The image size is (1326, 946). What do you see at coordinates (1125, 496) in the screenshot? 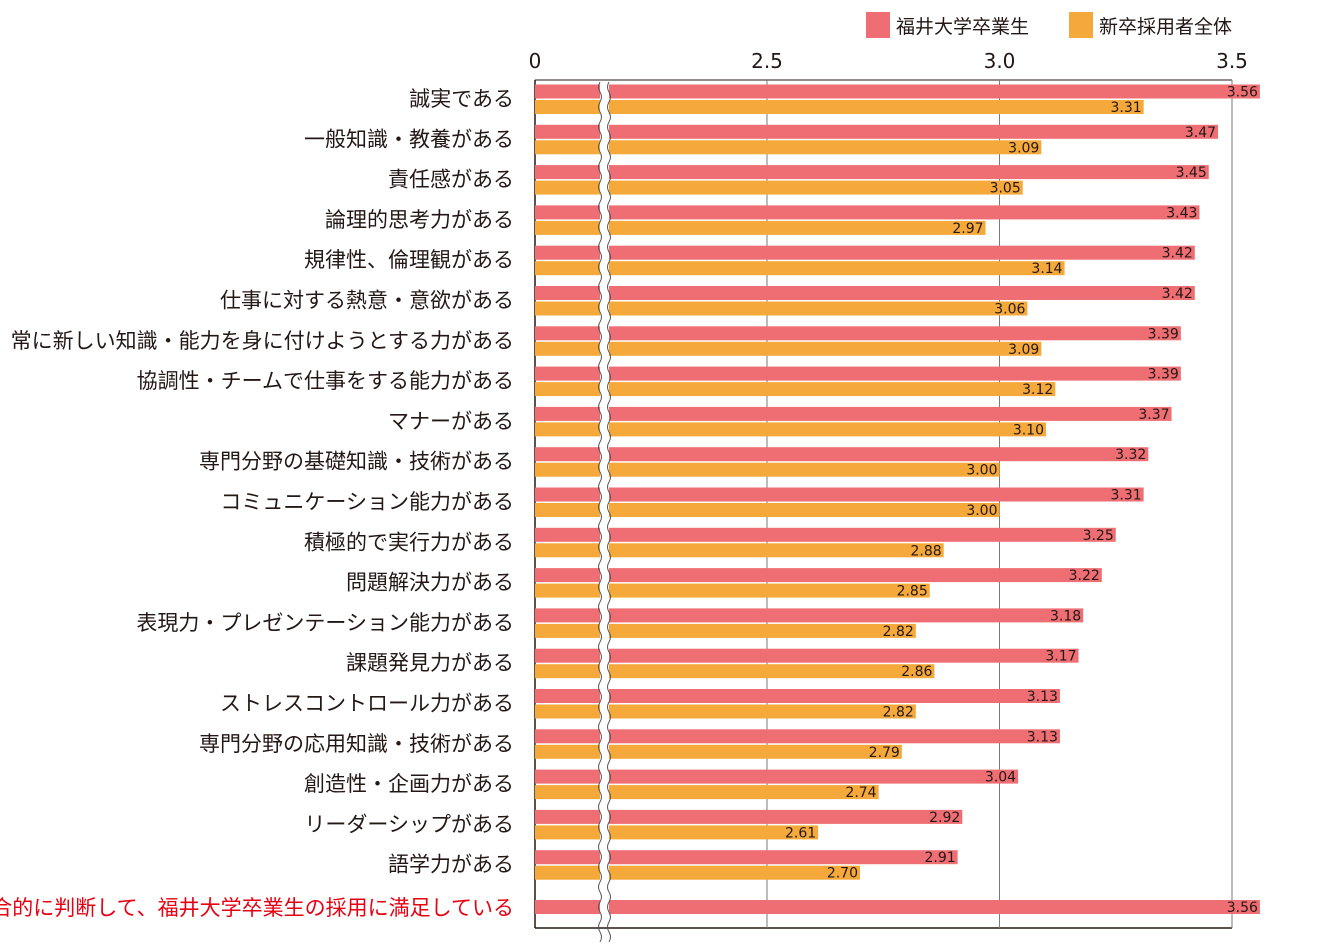
I see `value-label-series1: 3.31` at bounding box center [1125, 496].